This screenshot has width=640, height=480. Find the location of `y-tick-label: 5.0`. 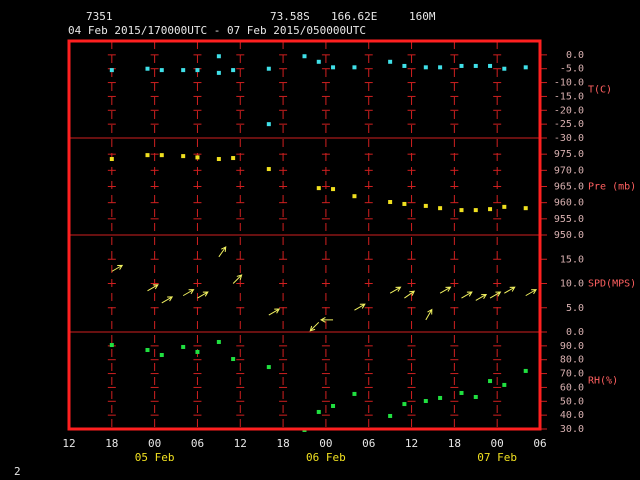

y-tick-label: 5.0 is located at coordinates (575, 308).